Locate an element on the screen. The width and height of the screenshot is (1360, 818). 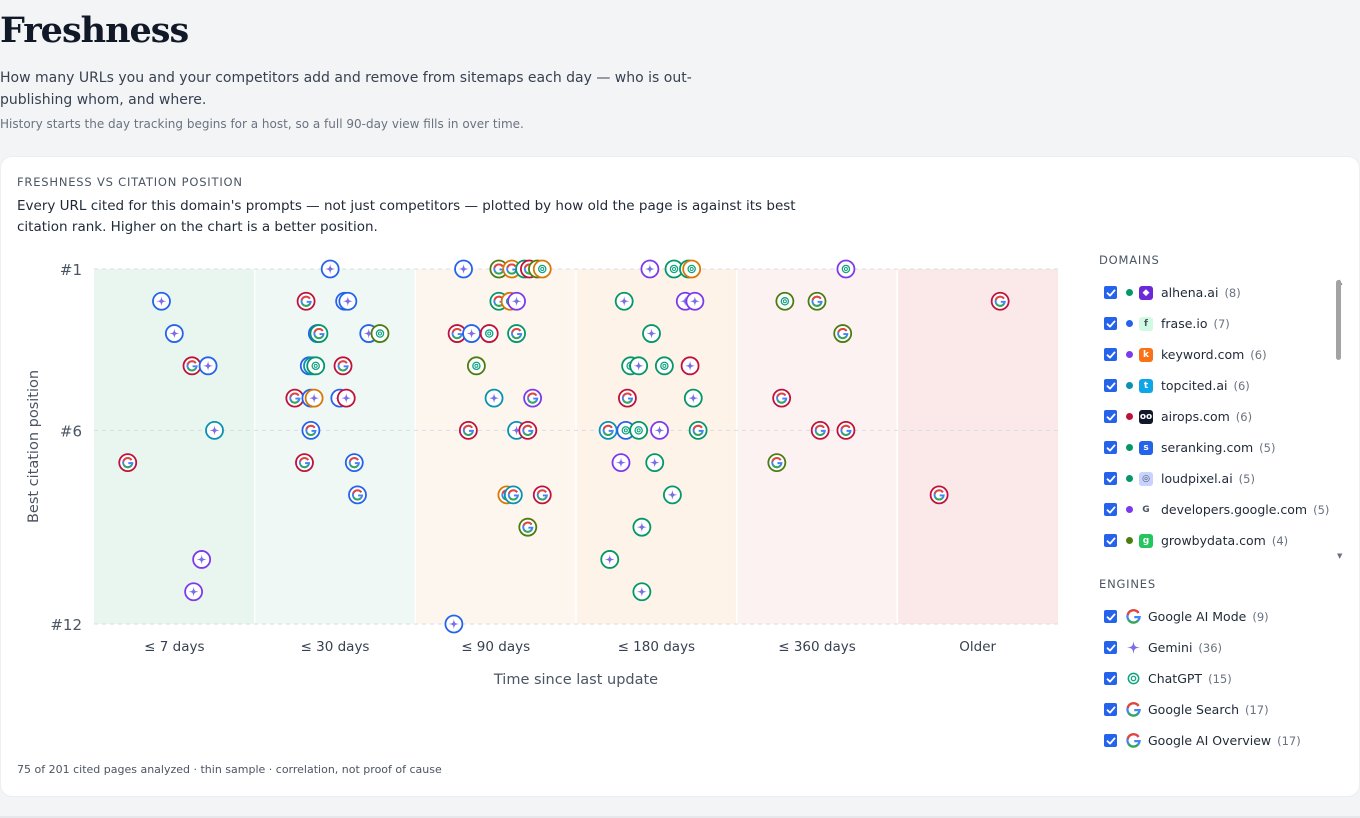
domain-name: alhena.ai is located at coordinates (1190, 292).